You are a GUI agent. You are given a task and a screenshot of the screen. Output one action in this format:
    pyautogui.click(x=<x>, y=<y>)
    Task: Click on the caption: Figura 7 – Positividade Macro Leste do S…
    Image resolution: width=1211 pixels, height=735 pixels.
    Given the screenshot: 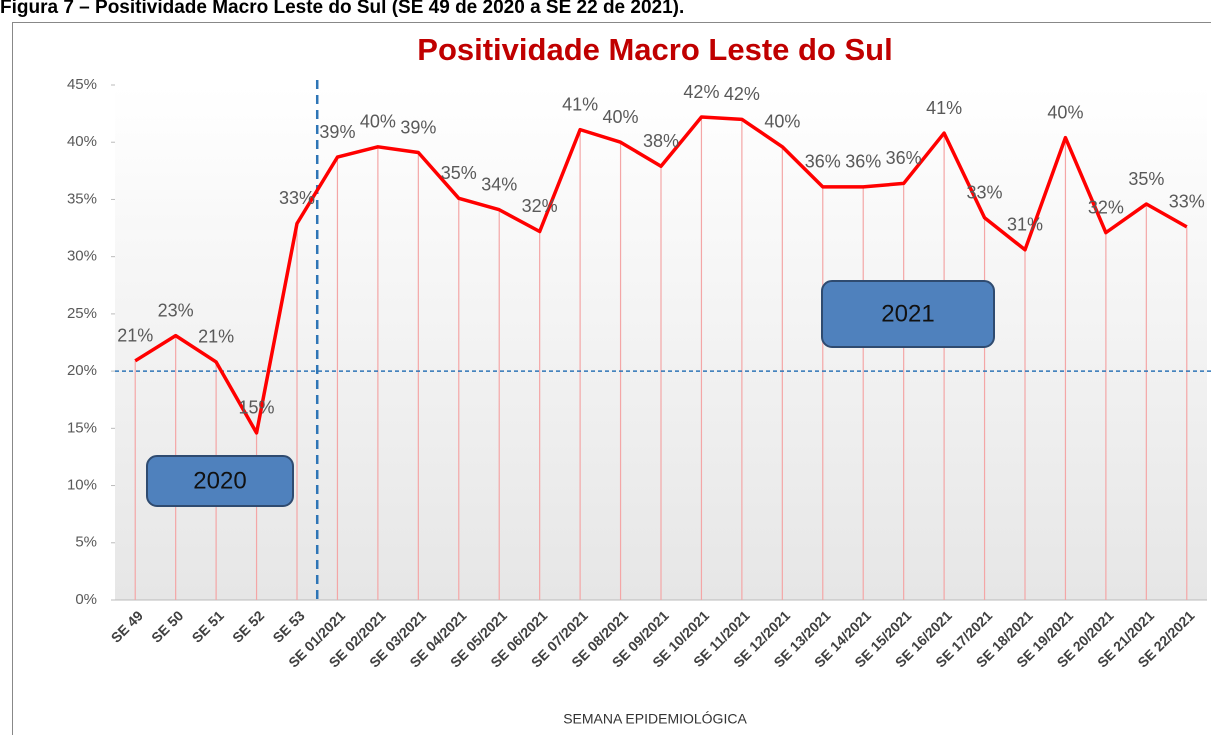 What is the action you would take?
    pyautogui.click(x=342, y=9)
    